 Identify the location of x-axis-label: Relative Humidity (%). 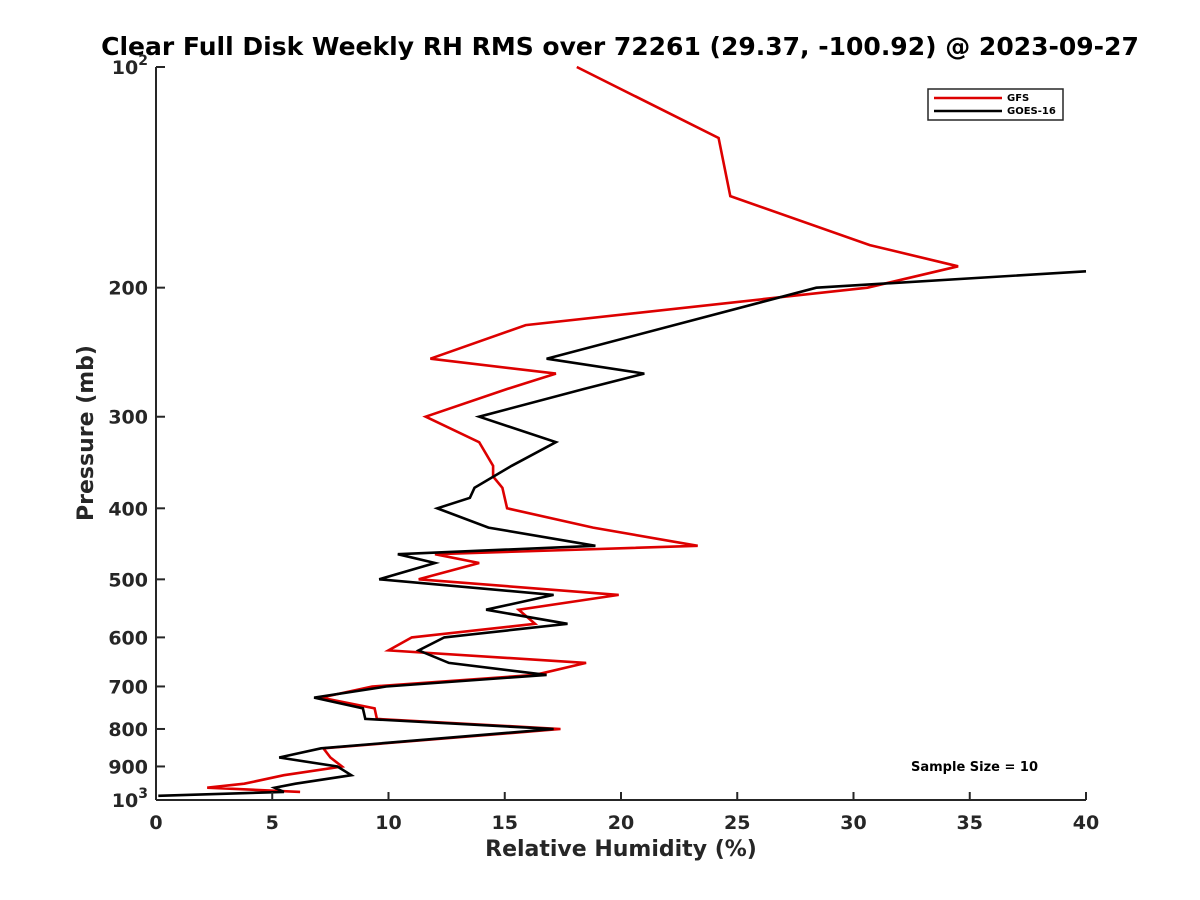
(621, 849).